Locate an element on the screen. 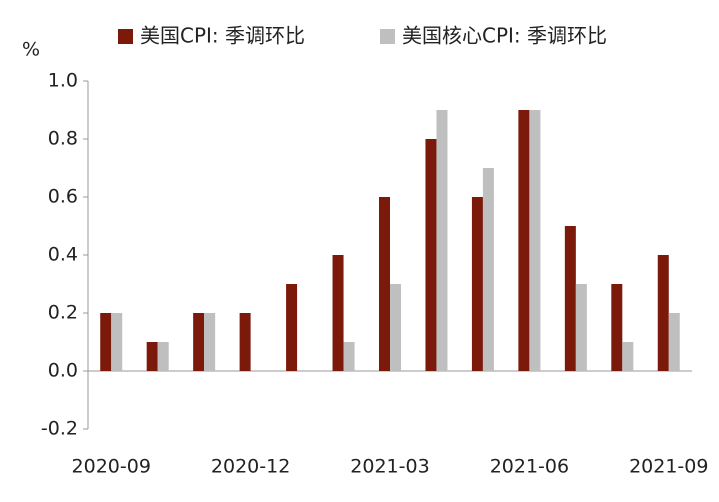 The width and height of the screenshot is (719, 502). x-tick-label: 2020-12 is located at coordinates (250, 467).